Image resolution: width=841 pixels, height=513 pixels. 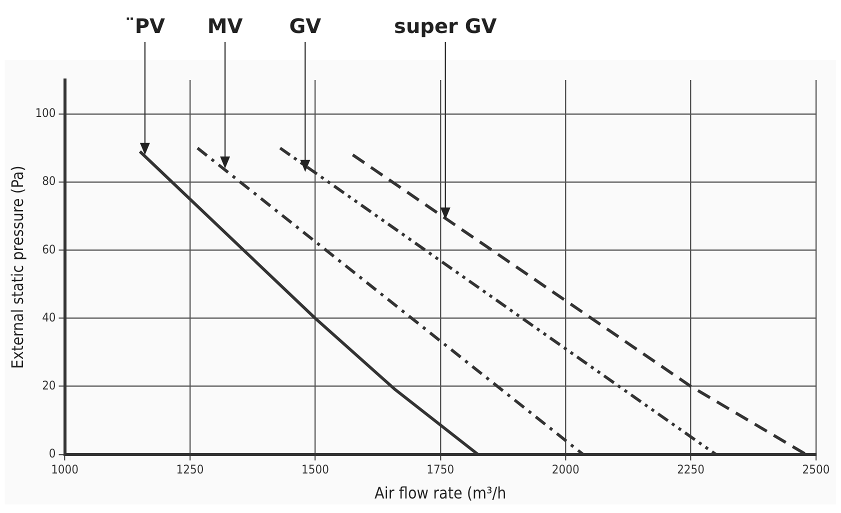 What do you see at coordinates (17, 267) in the screenshot?
I see `y-axis-title: External static pressure (Pa)` at bounding box center [17, 267].